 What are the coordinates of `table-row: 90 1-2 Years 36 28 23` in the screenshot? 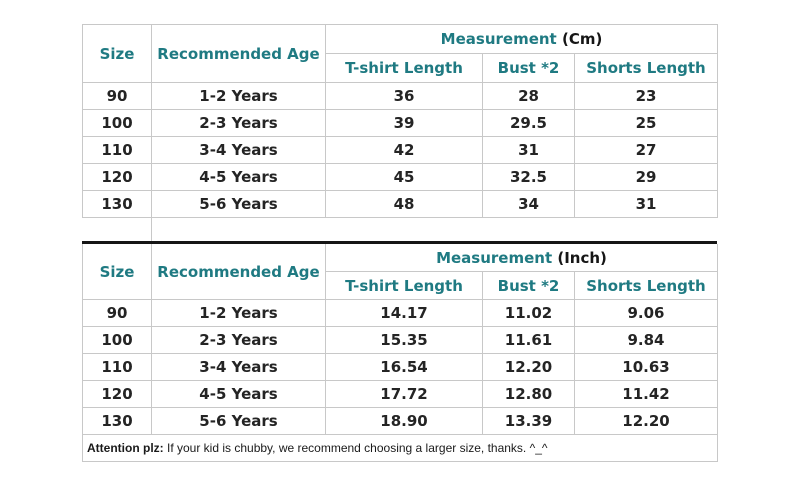 It's located at (400, 96).